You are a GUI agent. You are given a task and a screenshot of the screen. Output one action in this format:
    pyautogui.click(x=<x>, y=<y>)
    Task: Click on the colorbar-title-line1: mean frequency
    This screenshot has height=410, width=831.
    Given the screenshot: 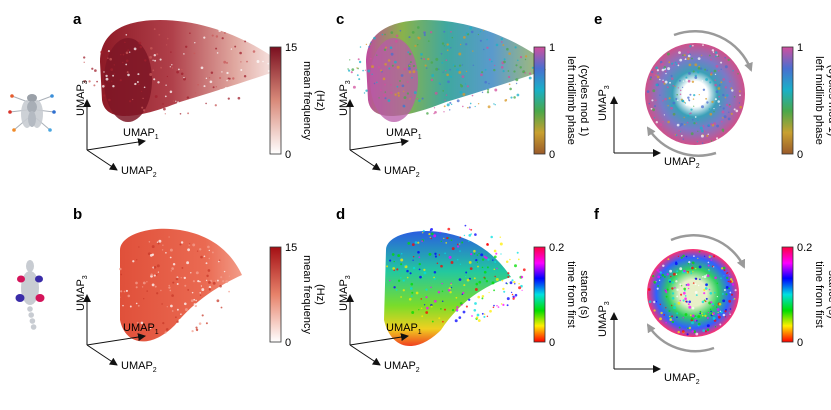 What is the action you would take?
    pyautogui.click(x=307, y=294)
    